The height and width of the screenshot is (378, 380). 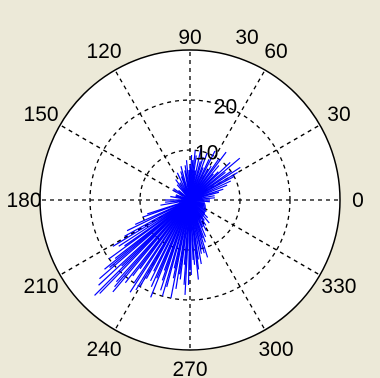 I want to click on angle-label-270: 270, so click(x=189, y=368).